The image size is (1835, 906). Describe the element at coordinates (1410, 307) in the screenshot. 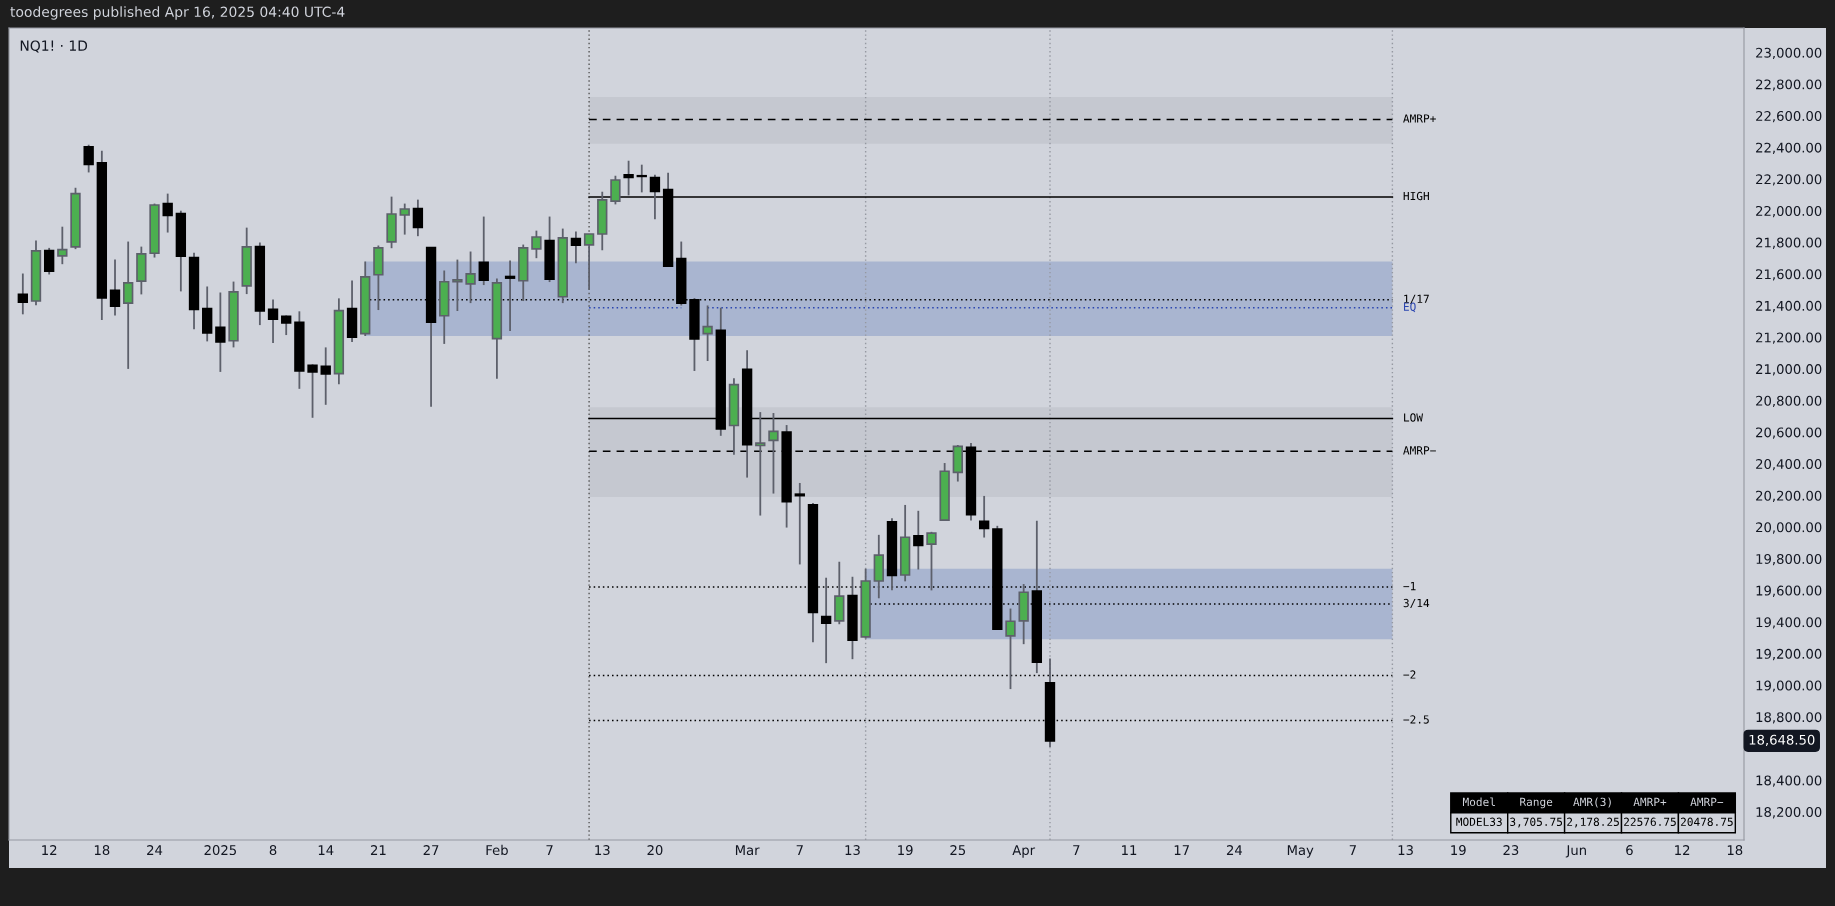

I see `series-label: EQ` at that location.